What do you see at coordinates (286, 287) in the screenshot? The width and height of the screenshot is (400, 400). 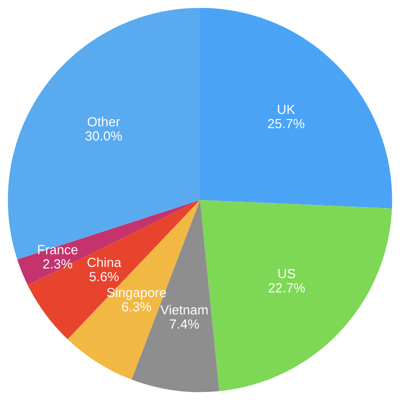 I see `data-label: 22.7%` at bounding box center [286, 287].